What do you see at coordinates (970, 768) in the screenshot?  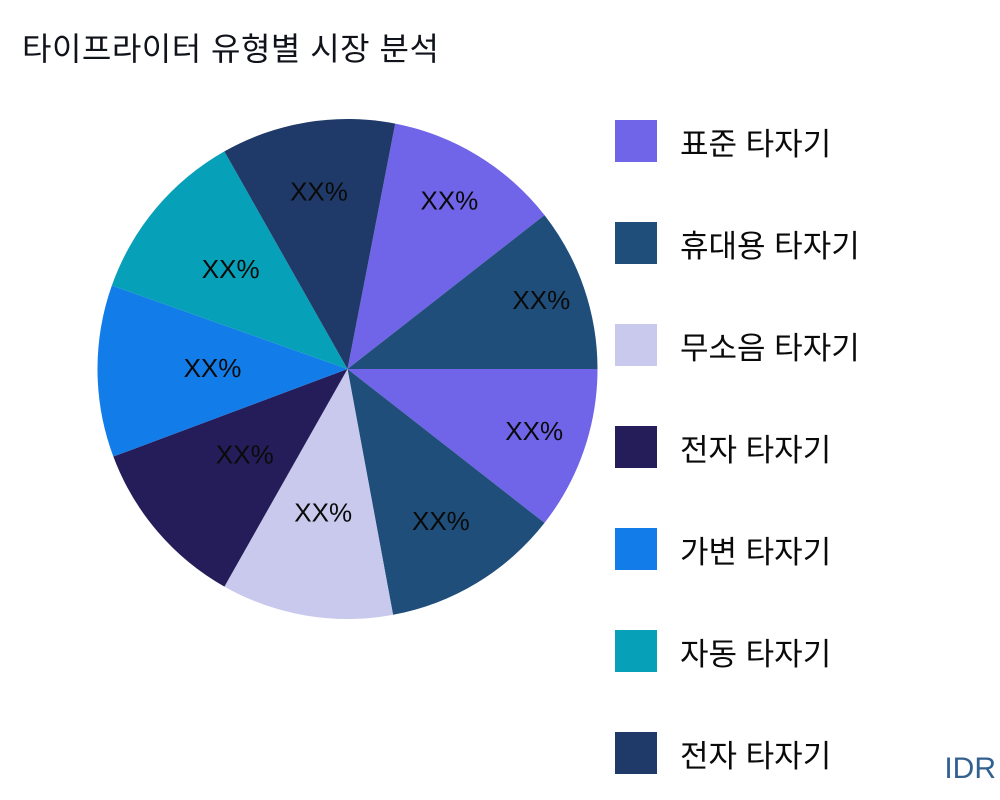 I see `currency-note: IDR` at bounding box center [970, 768].